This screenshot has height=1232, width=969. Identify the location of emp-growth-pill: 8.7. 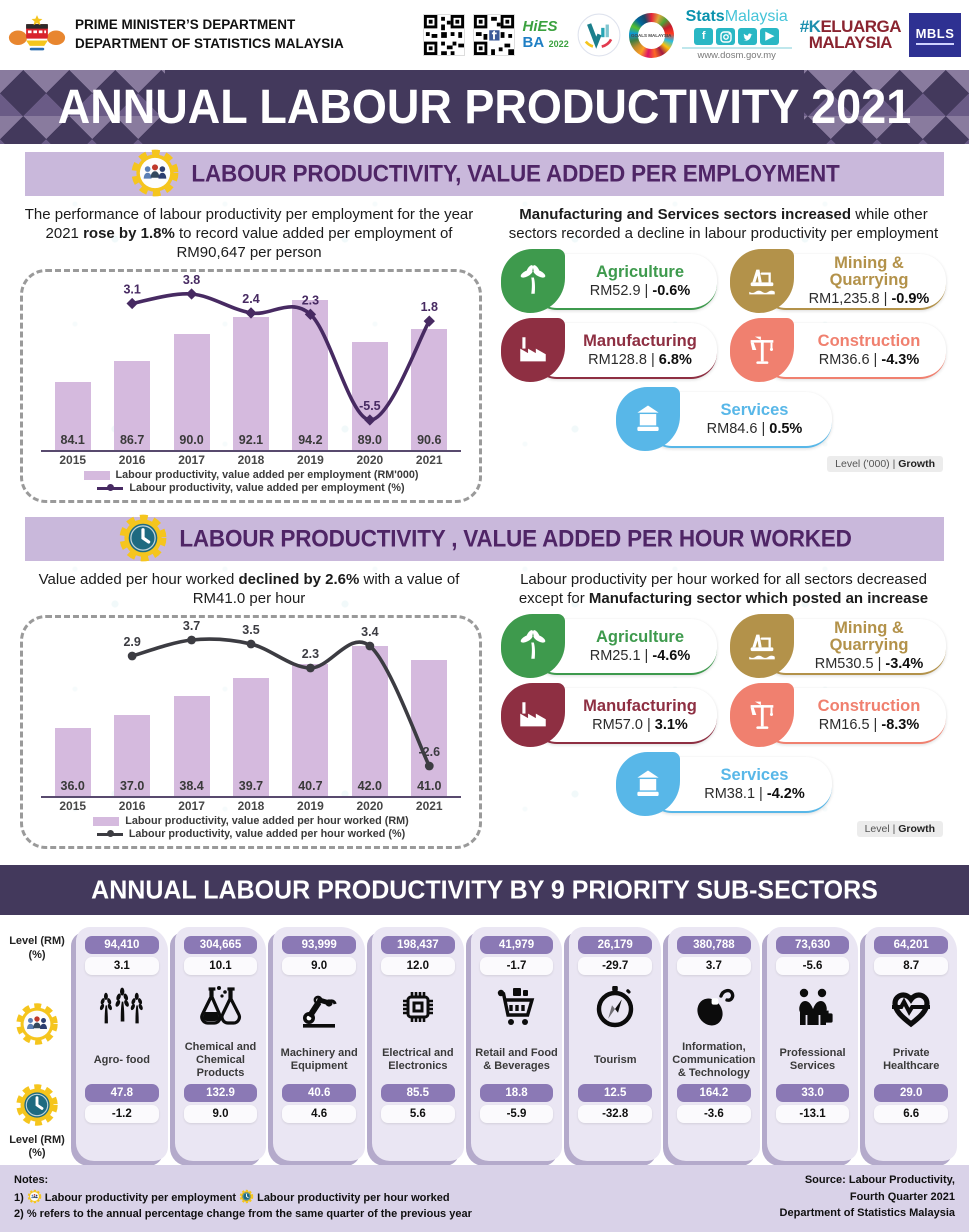
(911, 966).